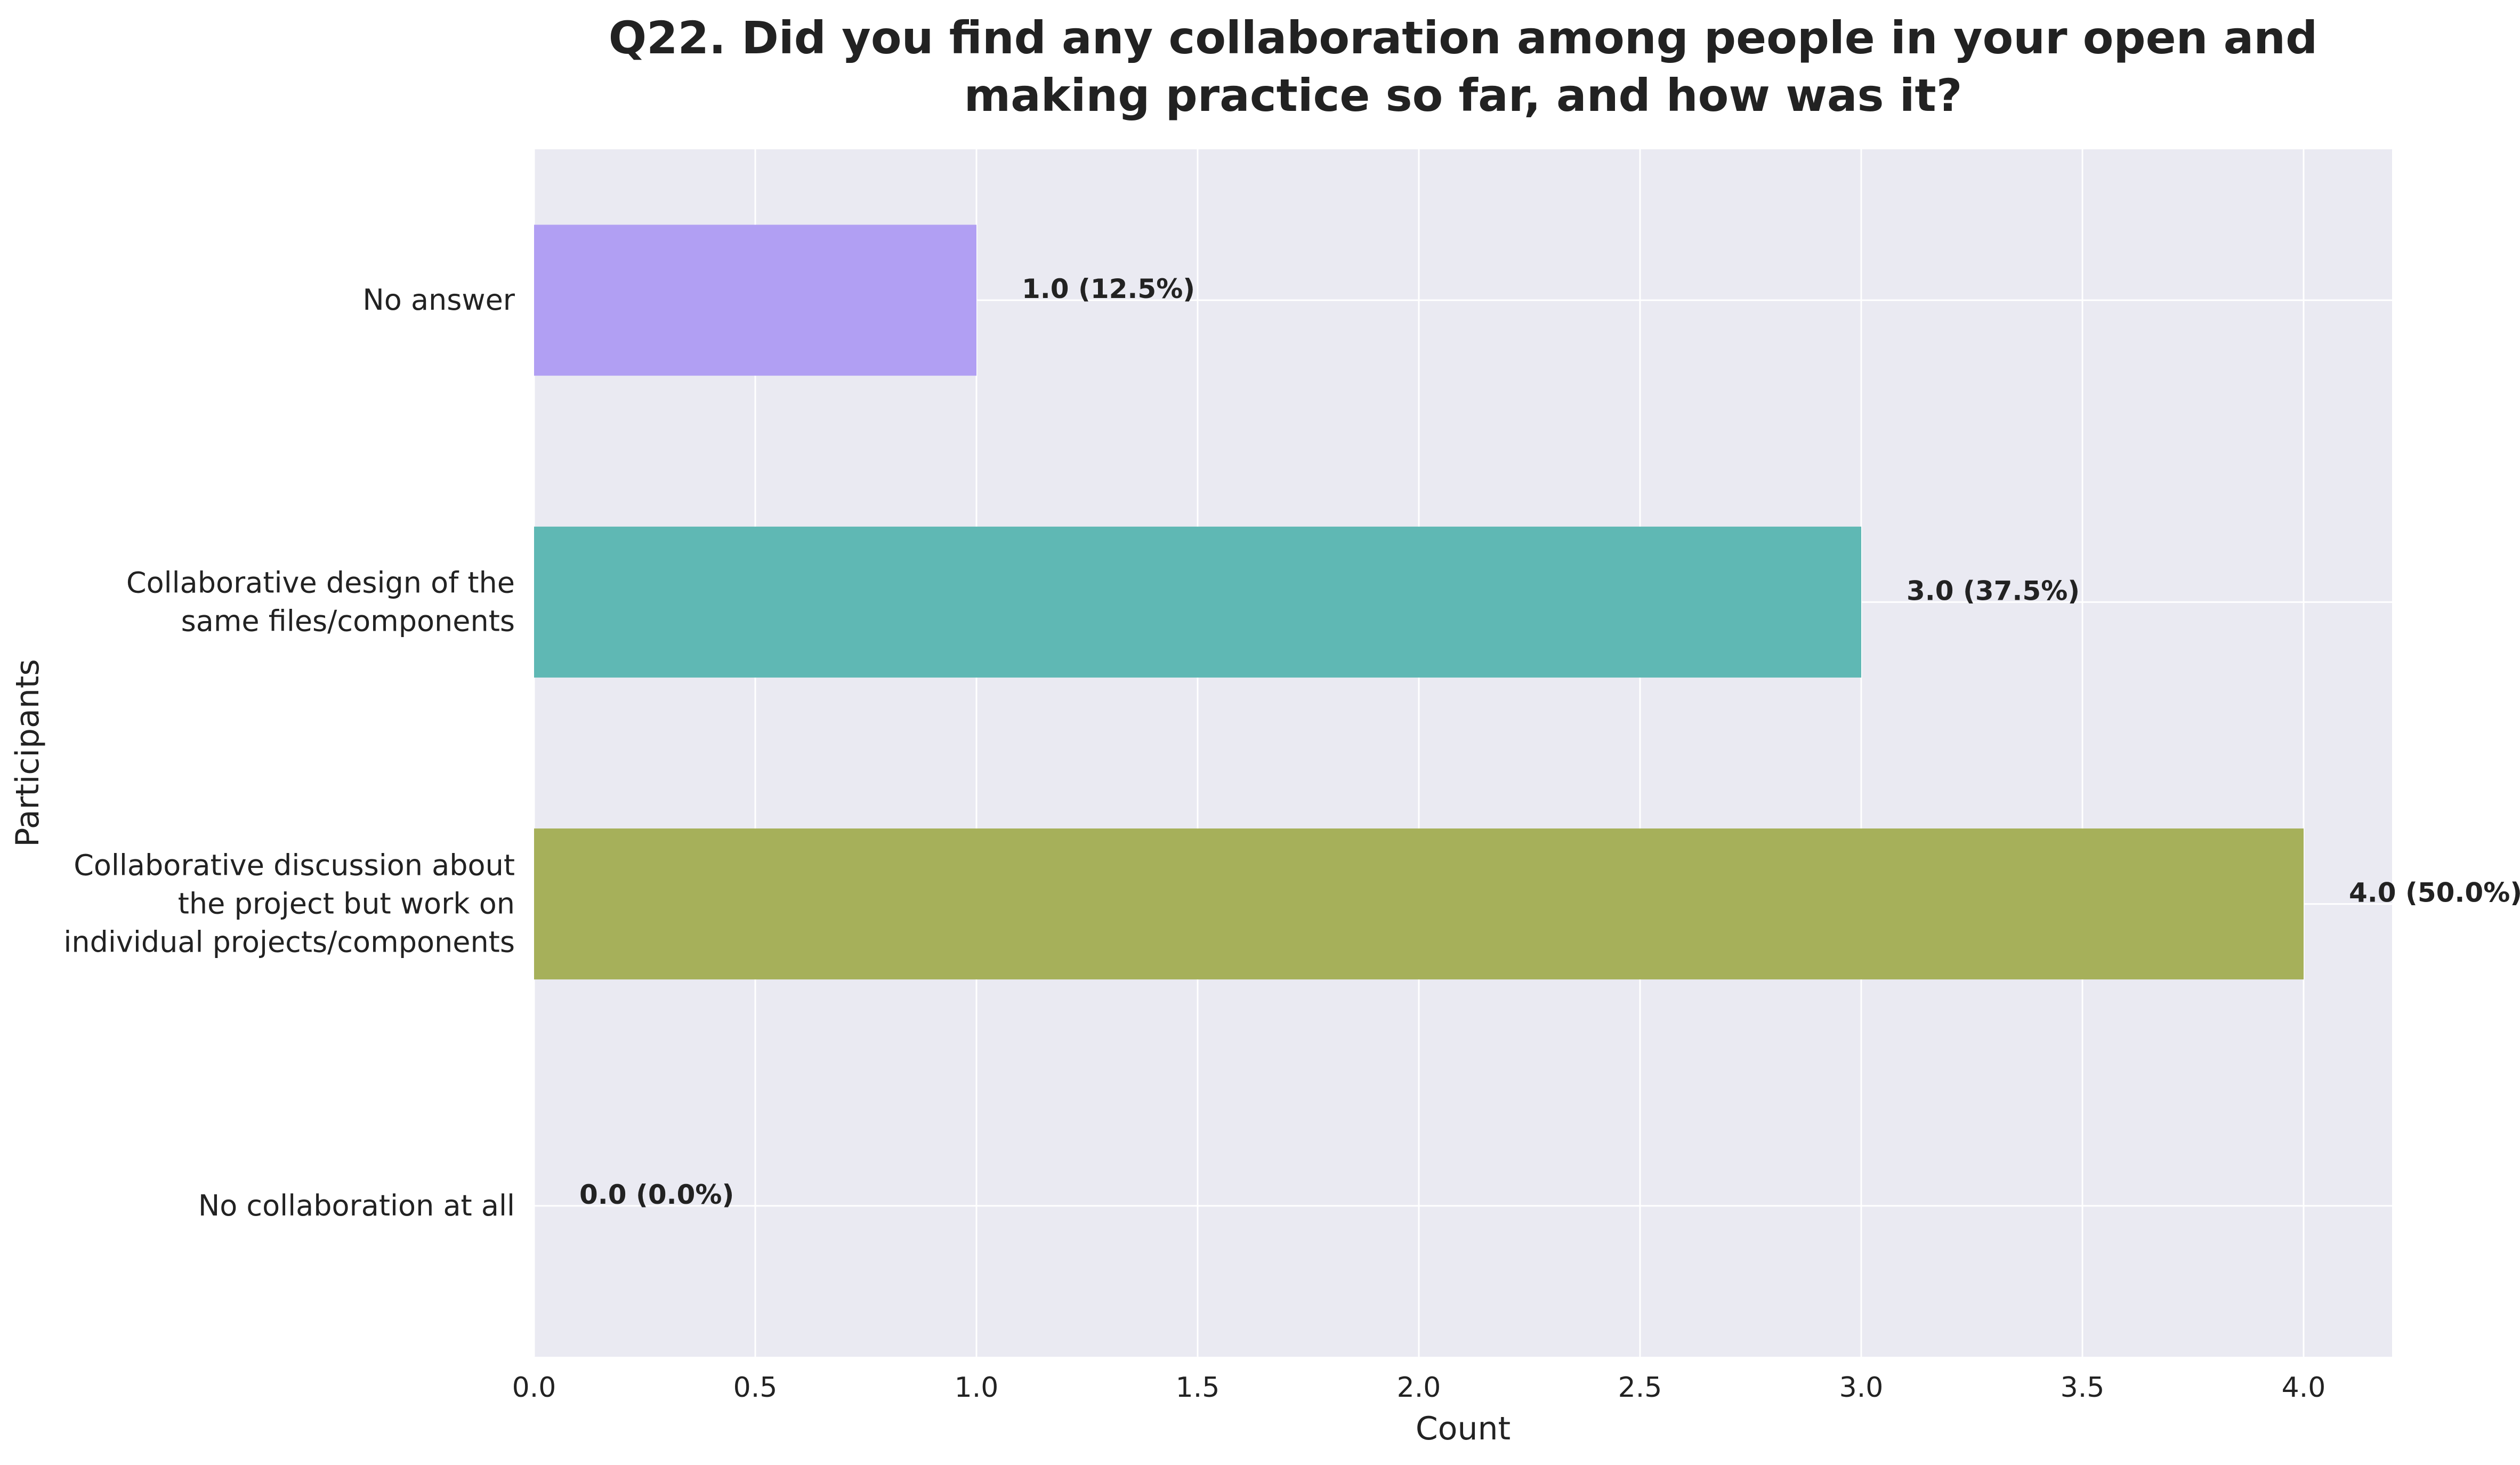  What do you see at coordinates (656, 1194) in the screenshot?
I see `bar-value-label: 0.0 (0.0%)` at bounding box center [656, 1194].